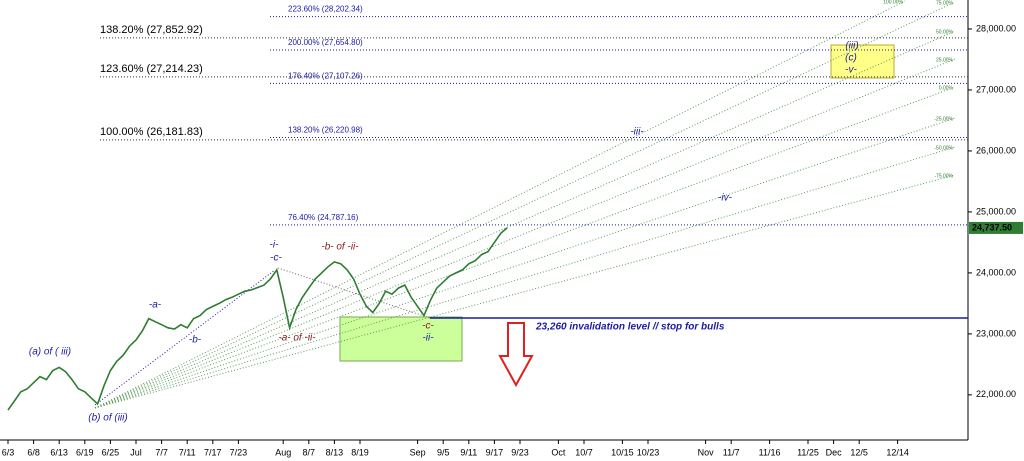 Image resolution: width=1024 pixels, height=461 pixels. What do you see at coordinates (50, 352) in the screenshot?
I see `wave-label: (a) of ( iii)` at bounding box center [50, 352].